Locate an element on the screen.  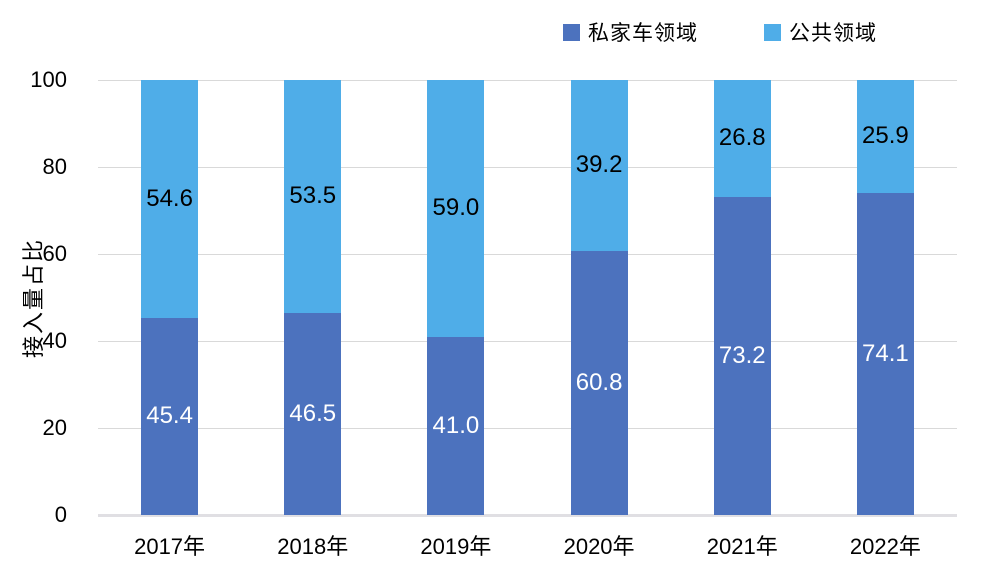
y-tick-label-40: 40 is located at coordinates (54, 340).